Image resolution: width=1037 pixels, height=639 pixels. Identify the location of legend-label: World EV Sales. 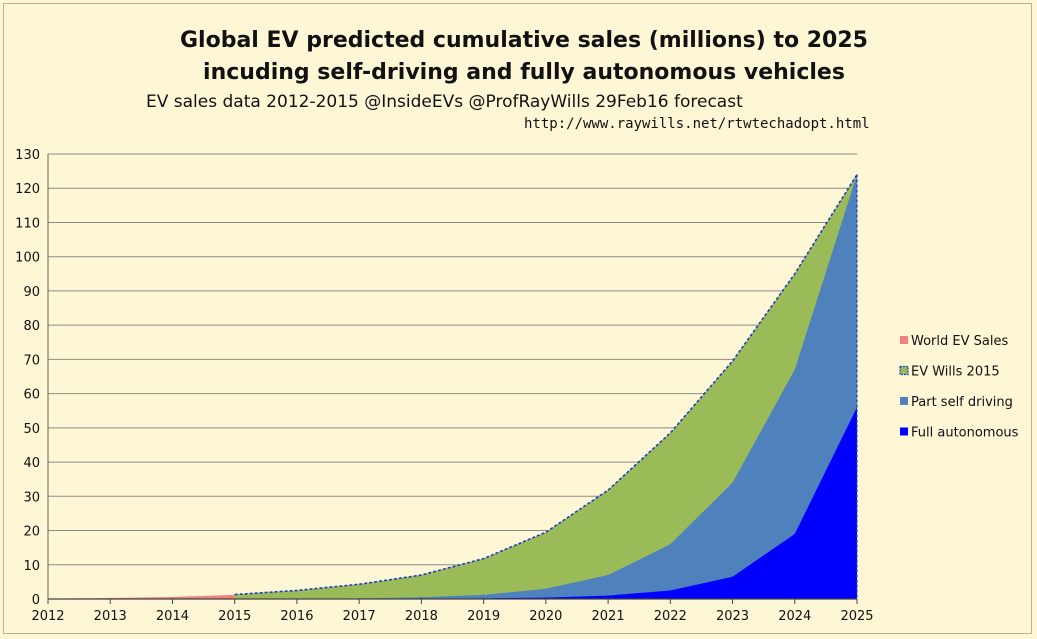
(959, 341).